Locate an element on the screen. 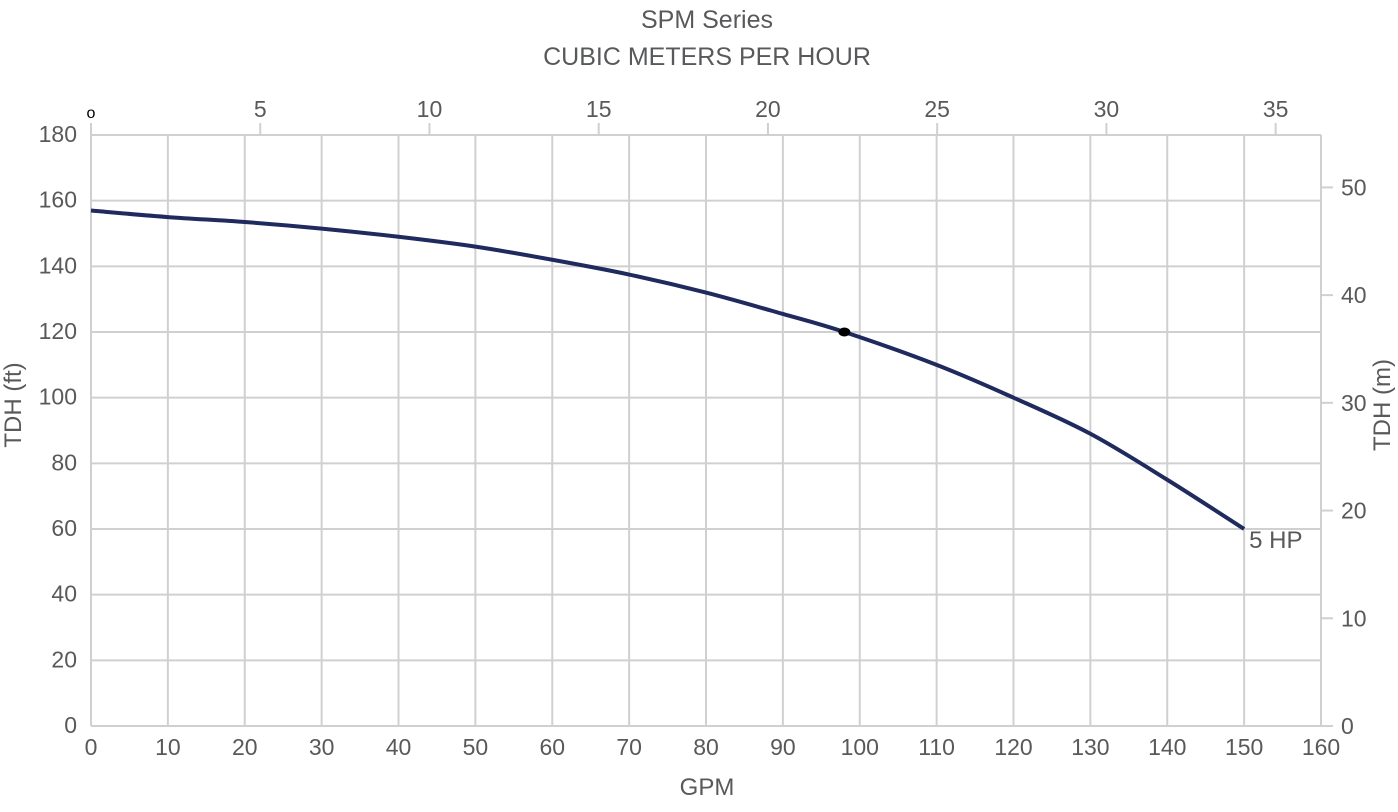  top-axis-tick-label: 15 is located at coordinates (599, 109).